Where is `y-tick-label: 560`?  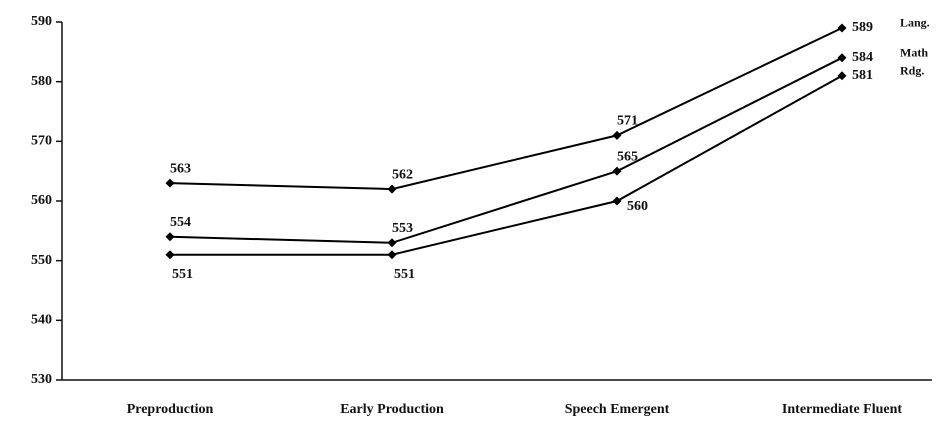
y-tick-label: 560 is located at coordinates (41, 200).